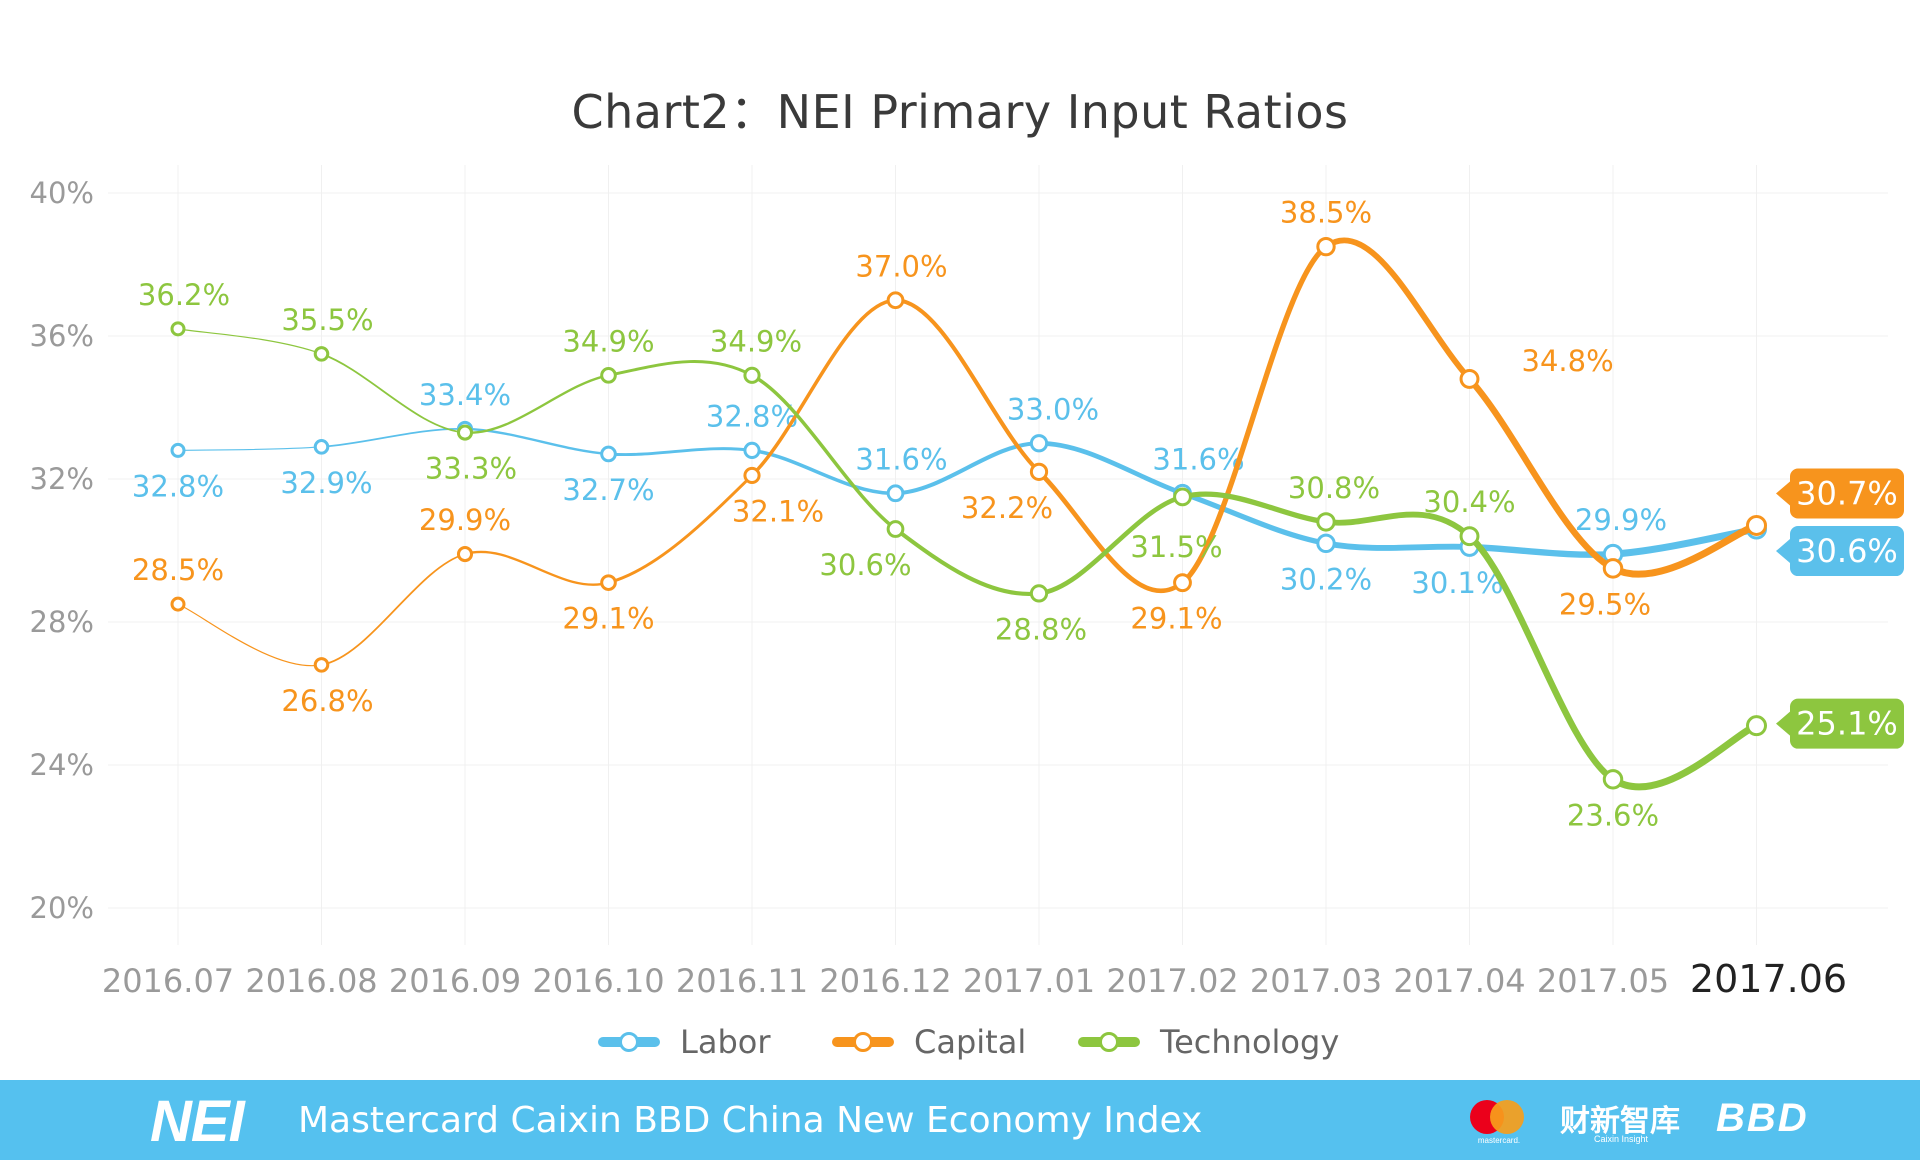 This screenshot has width=1920, height=1160. Describe the element at coordinates (608, 490) in the screenshot. I see `data-label: 32.7%` at that location.